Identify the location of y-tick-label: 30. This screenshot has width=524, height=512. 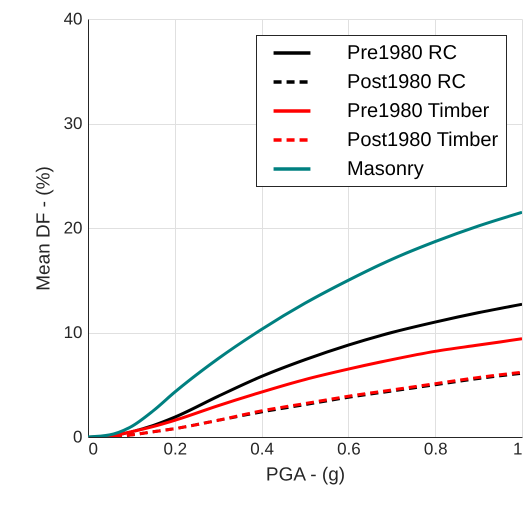
(73, 123).